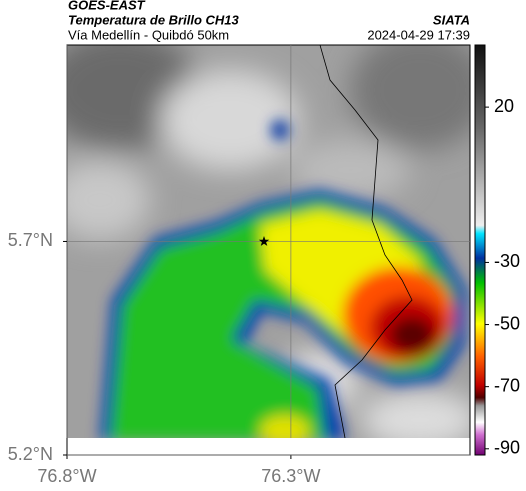  Describe the element at coordinates (418, 34) in the screenshot. I see `timestamp: 2024-04-29 17:39` at that location.